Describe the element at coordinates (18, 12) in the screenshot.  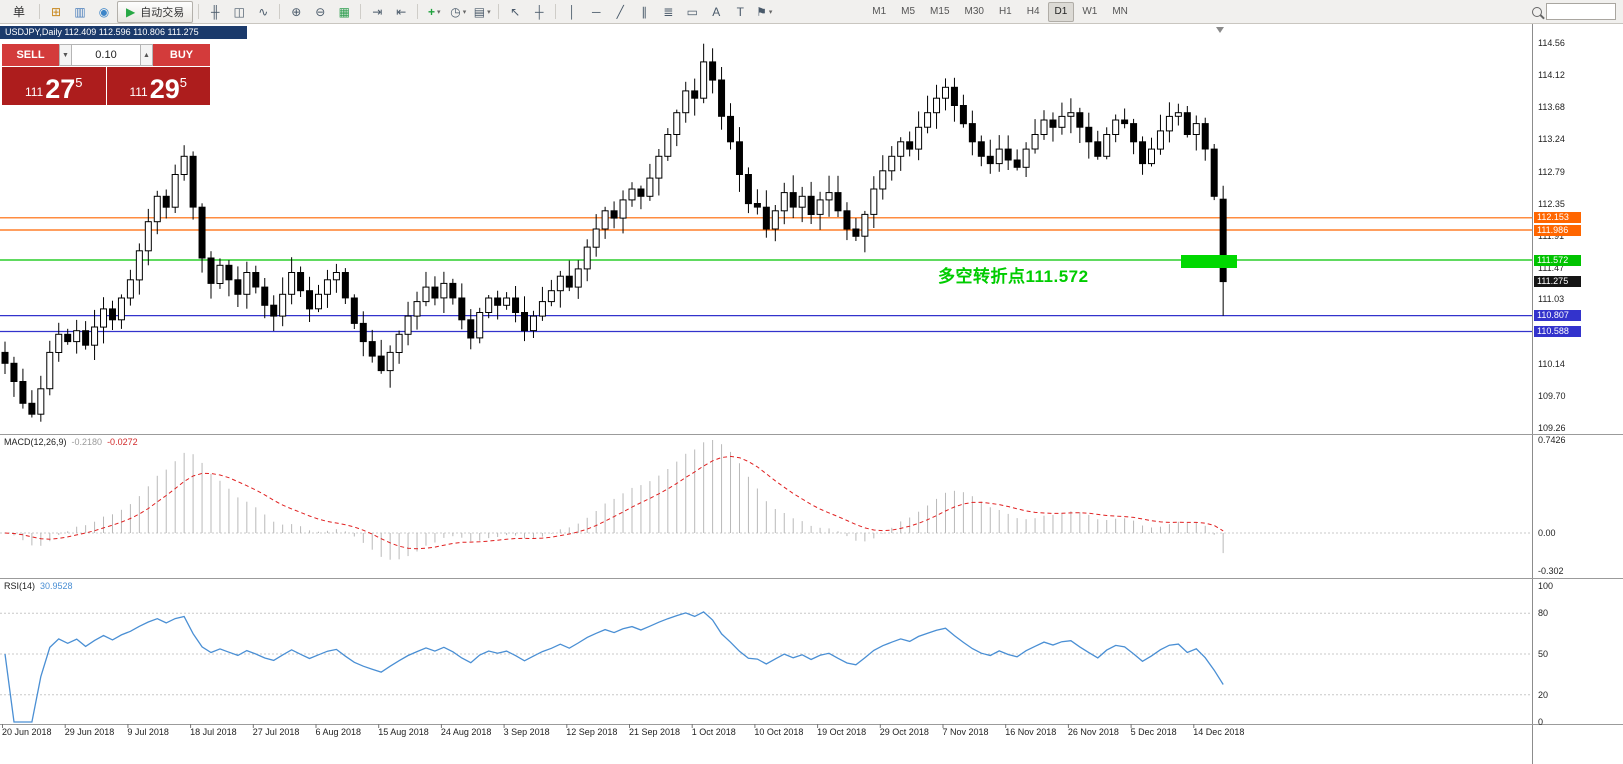
I see `menu-button: 单` at that location.